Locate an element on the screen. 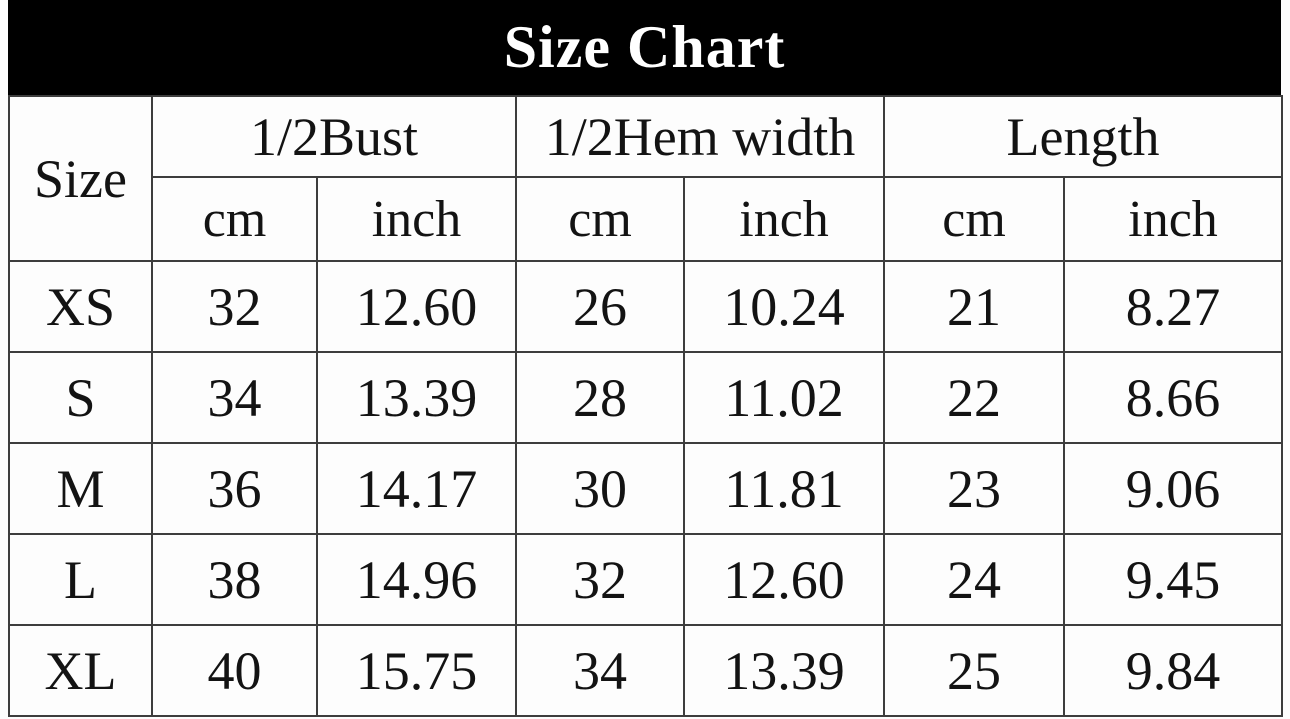  table-row-xl: XL 40 15.75 34 13.39 25 9.84 is located at coordinates (646, 670).